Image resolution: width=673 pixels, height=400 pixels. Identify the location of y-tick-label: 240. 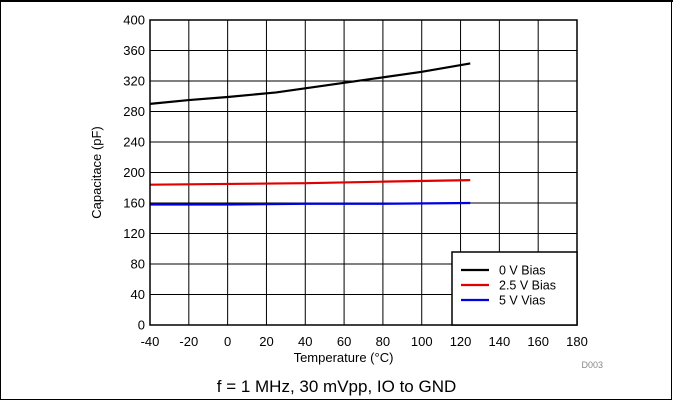
(134, 142).